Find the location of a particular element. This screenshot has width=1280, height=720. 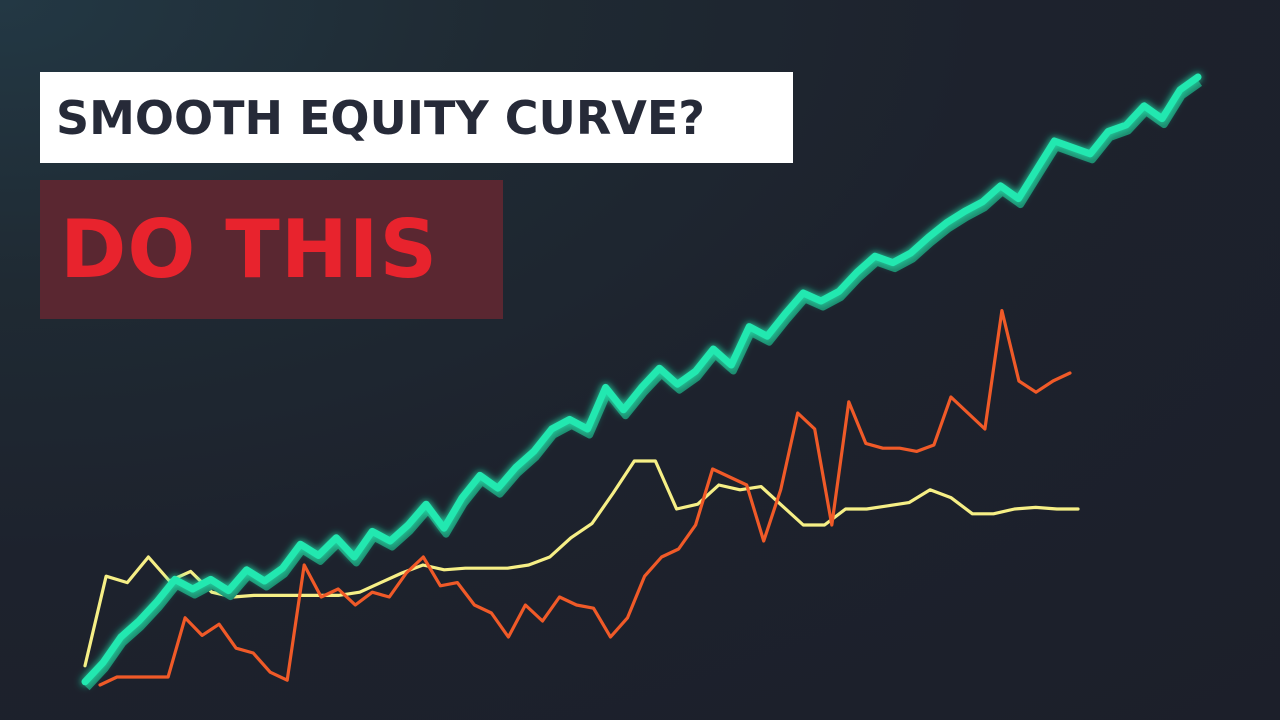

cta-banner: DO THIS is located at coordinates (271, 249).